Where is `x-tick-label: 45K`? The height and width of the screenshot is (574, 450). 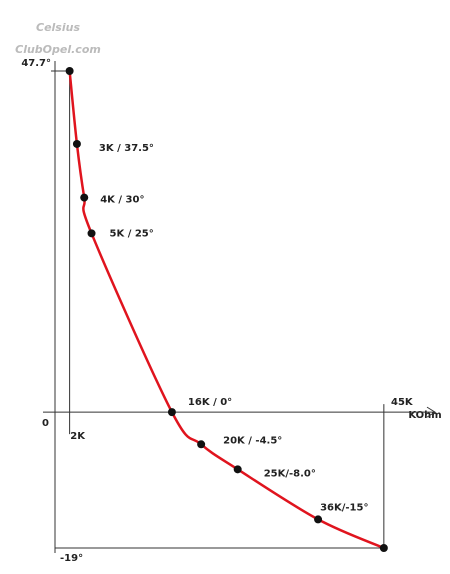 x-tick-label: 45K is located at coordinates (402, 402).